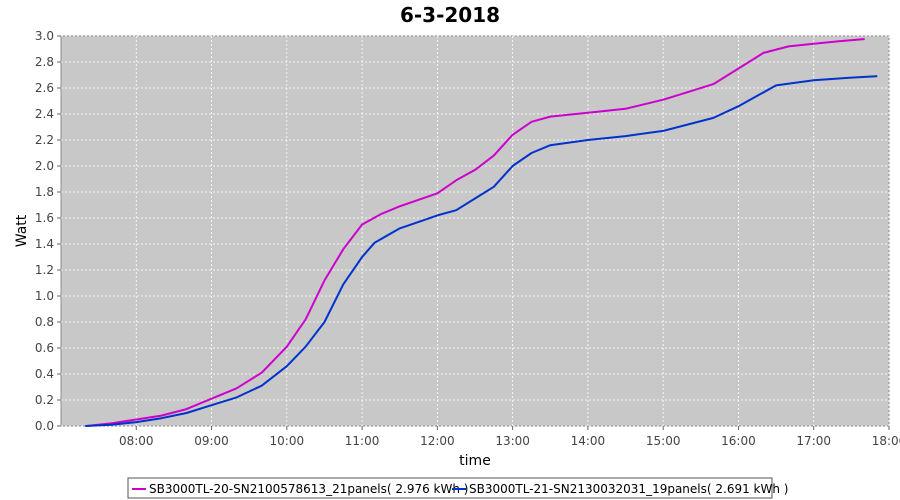 The height and width of the screenshot is (500, 900). Describe the element at coordinates (663, 441) in the screenshot. I see `x-tick-label: 15:00` at that location.